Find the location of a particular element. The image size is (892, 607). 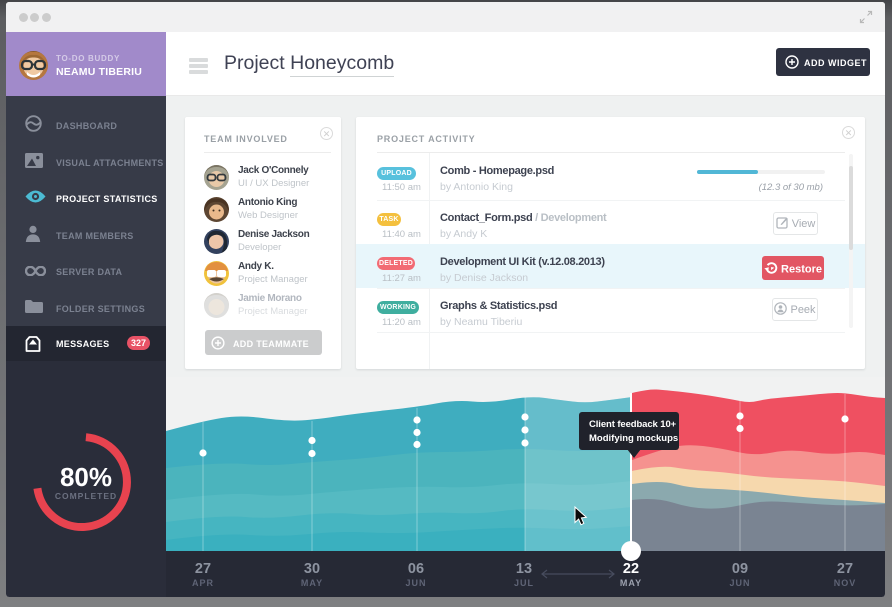

svg-text: JUL is located at coordinates (524, 583).